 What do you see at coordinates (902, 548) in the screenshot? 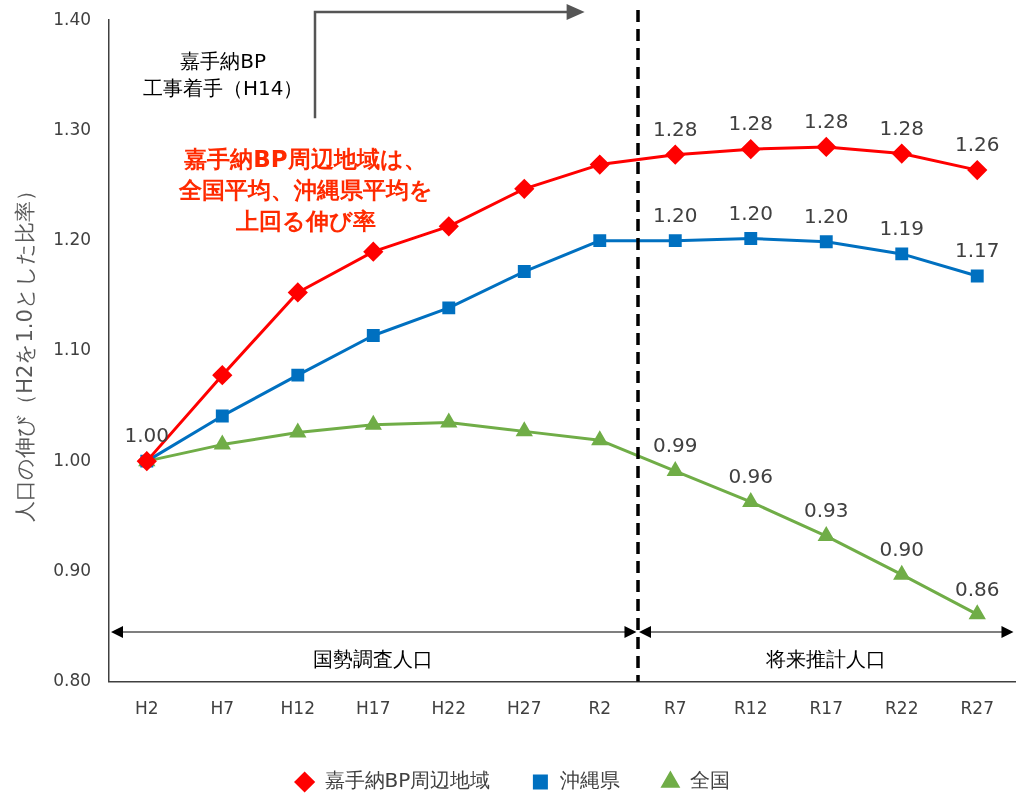
I see `data-label: 0.90` at bounding box center [902, 548].